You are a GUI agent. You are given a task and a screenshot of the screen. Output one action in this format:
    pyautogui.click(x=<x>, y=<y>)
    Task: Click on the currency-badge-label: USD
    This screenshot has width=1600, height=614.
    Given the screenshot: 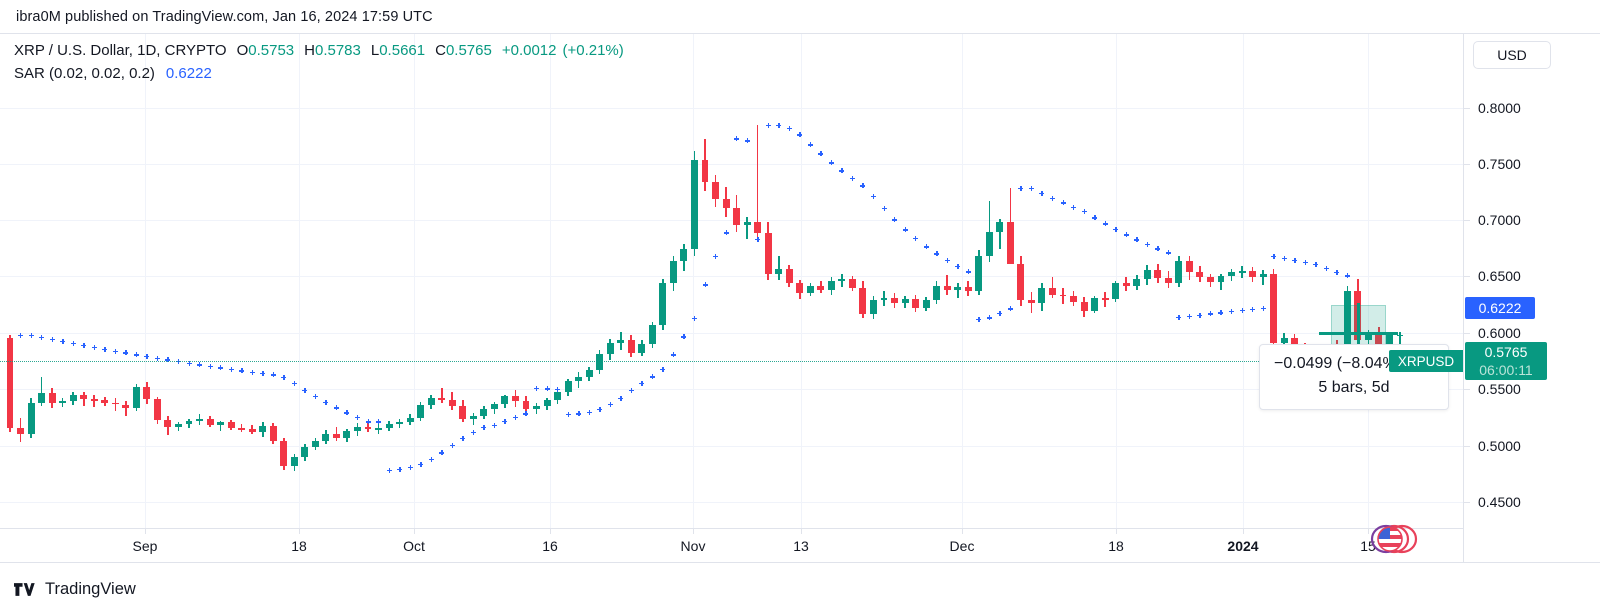 What is the action you would take?
    pyautogui.click(x=1512, y=55)
    